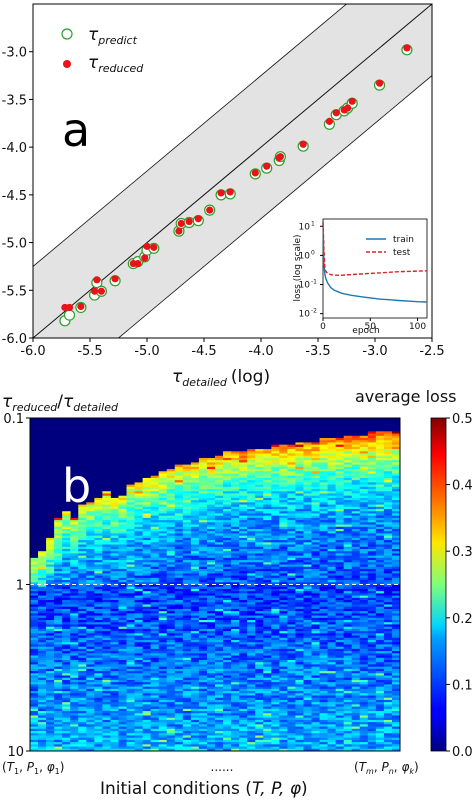  Describe the element at coordinates (14, 244) in the screenshot. I see `y-tick-label: -5.0` at that location.